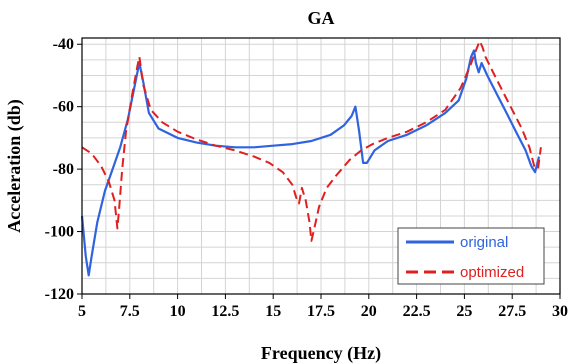 The image size is (579, 364). I want to click on x-tick-label: 10, so click(178, 311).